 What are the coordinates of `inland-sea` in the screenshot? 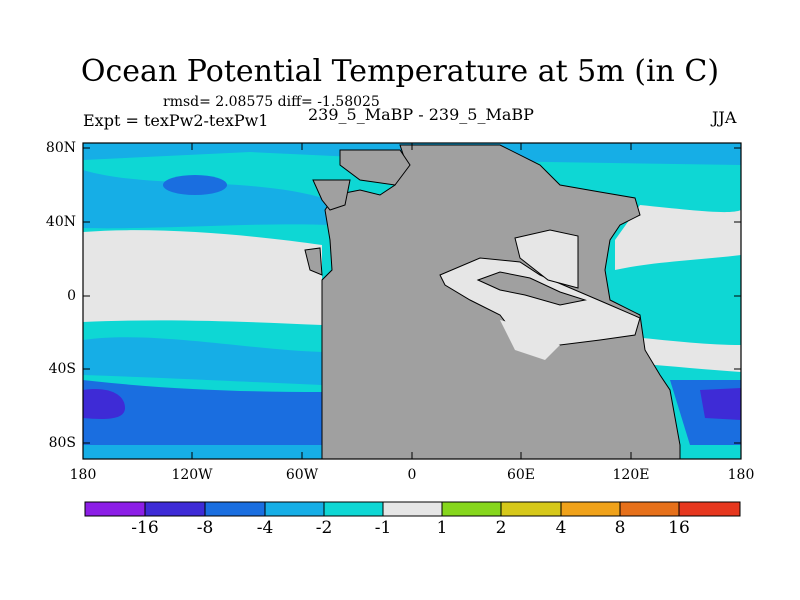 It's located at (546, 259).